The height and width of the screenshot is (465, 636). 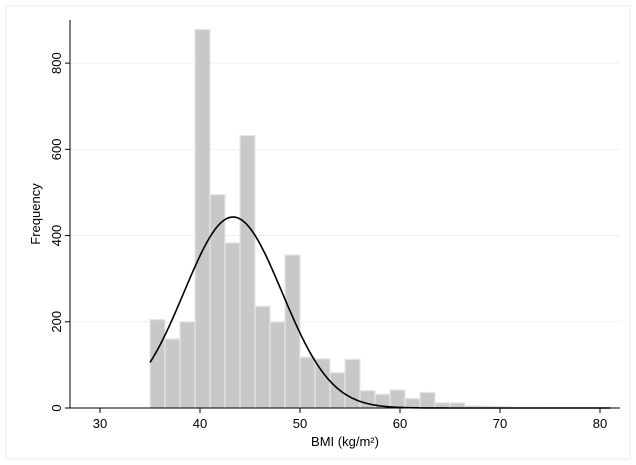 What do you see at coordinates (56, 322) in the screenshot?
I see `y-tick-label: 200` at bounding box center [56, 322].